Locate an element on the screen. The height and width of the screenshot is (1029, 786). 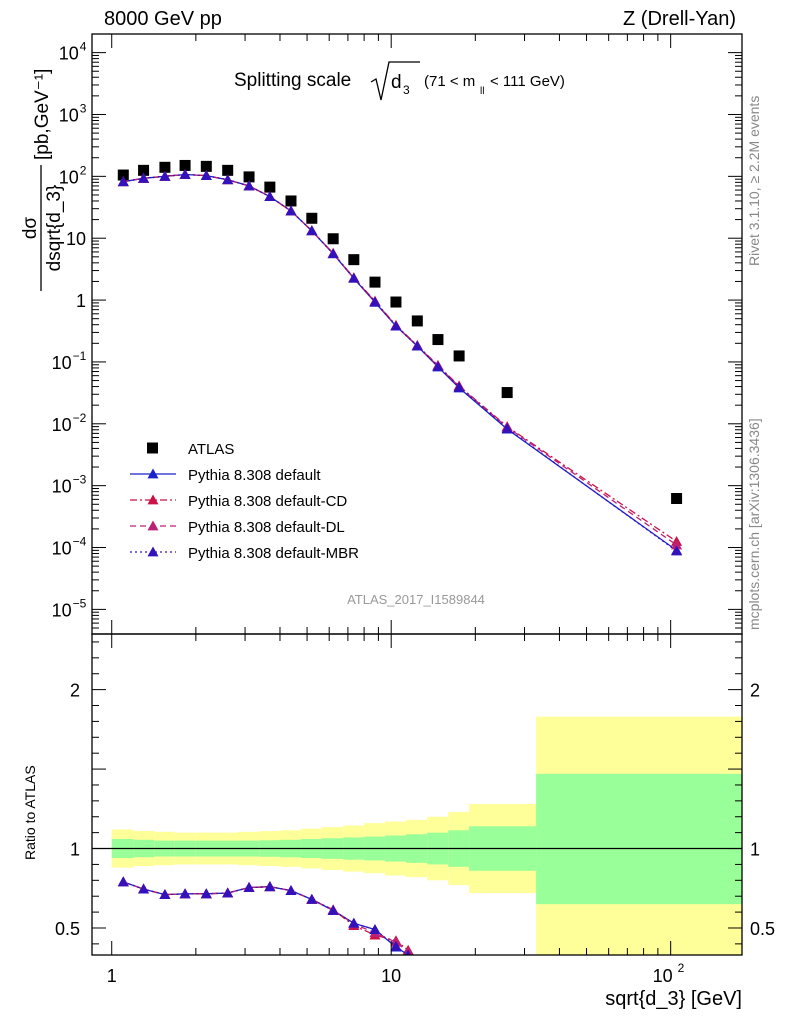
ratio-plot-area is located at coordinates (265, 915).